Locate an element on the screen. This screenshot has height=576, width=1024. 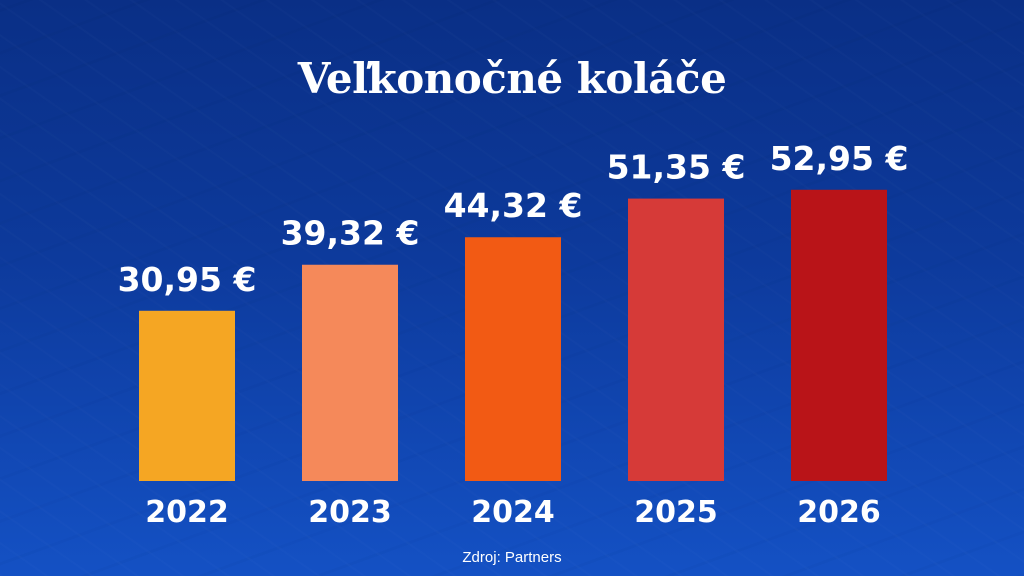
source-note: Zdroj: Partners is located at coordinates (512, 557).